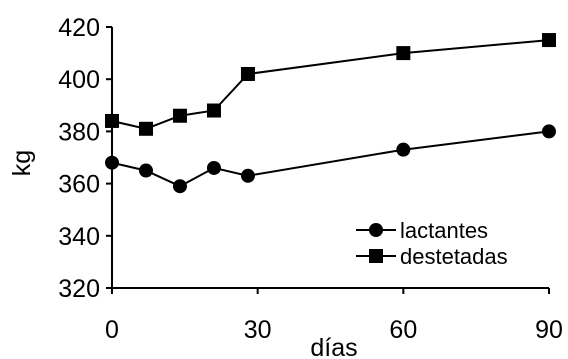 Image resolution: width=568 pixels, height=359 pixels. What do you see at coordinates (403, 330) in the screenshot?
I see `x-tick-label: 60` at bounding box center [403, 330].